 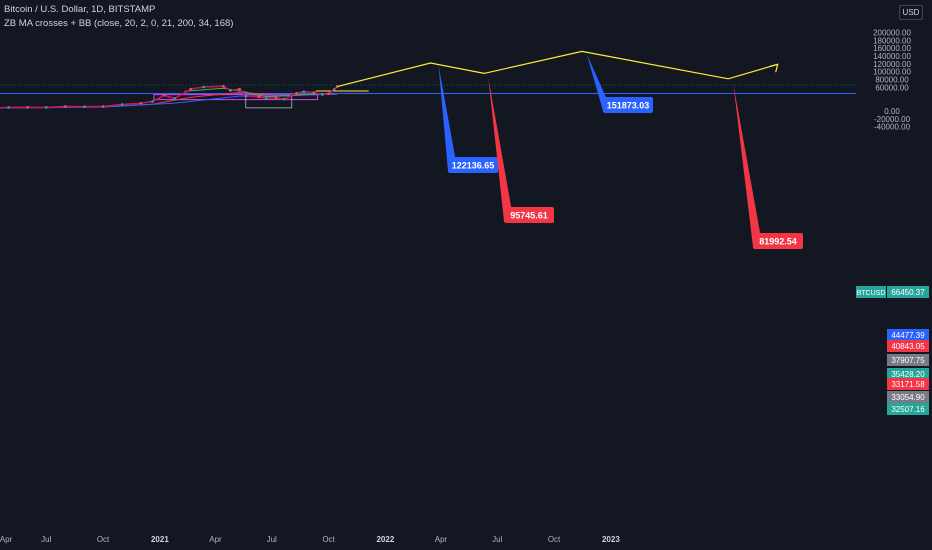 I want to click on price-label-text: 37907.75, so click(x=908, y=360).